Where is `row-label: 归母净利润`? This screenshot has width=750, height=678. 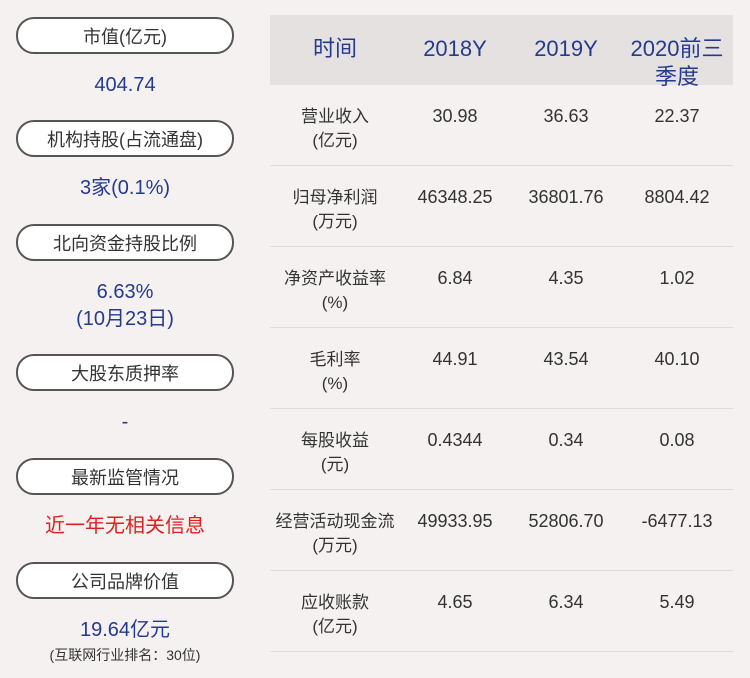
row-label: 归母净利润 is located at coordinates (335, 197).